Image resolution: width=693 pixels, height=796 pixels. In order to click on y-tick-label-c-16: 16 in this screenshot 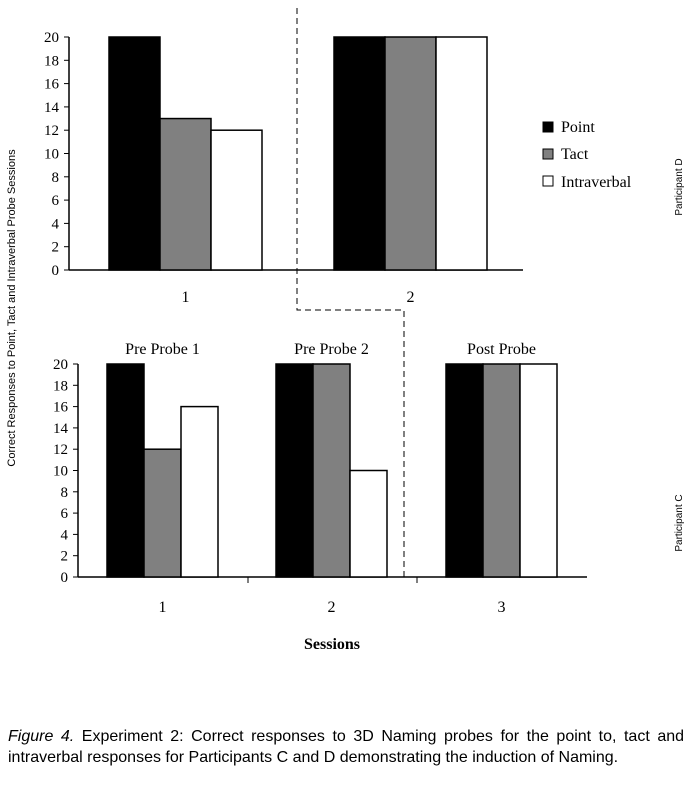, I will do `click(61, 408)`.